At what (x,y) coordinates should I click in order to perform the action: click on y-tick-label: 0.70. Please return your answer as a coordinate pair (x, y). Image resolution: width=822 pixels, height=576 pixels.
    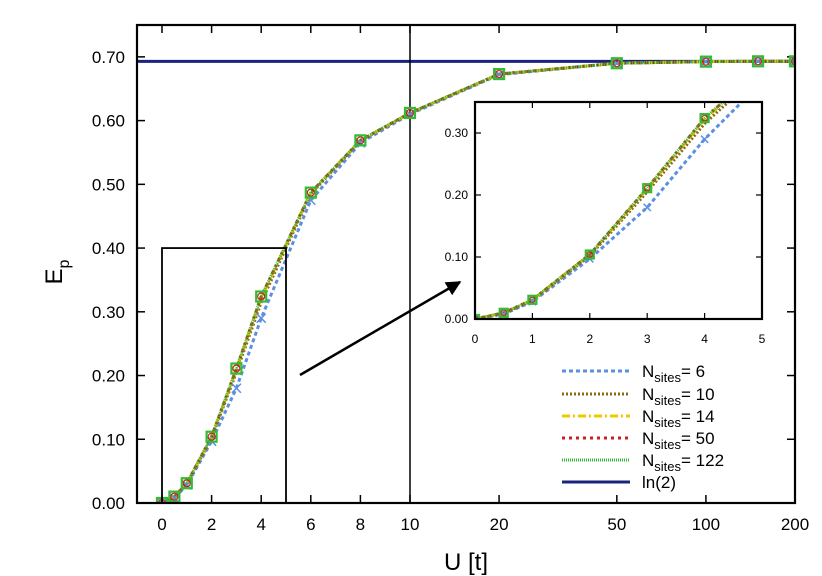
    Looking at the image, I should click on (108, 57).